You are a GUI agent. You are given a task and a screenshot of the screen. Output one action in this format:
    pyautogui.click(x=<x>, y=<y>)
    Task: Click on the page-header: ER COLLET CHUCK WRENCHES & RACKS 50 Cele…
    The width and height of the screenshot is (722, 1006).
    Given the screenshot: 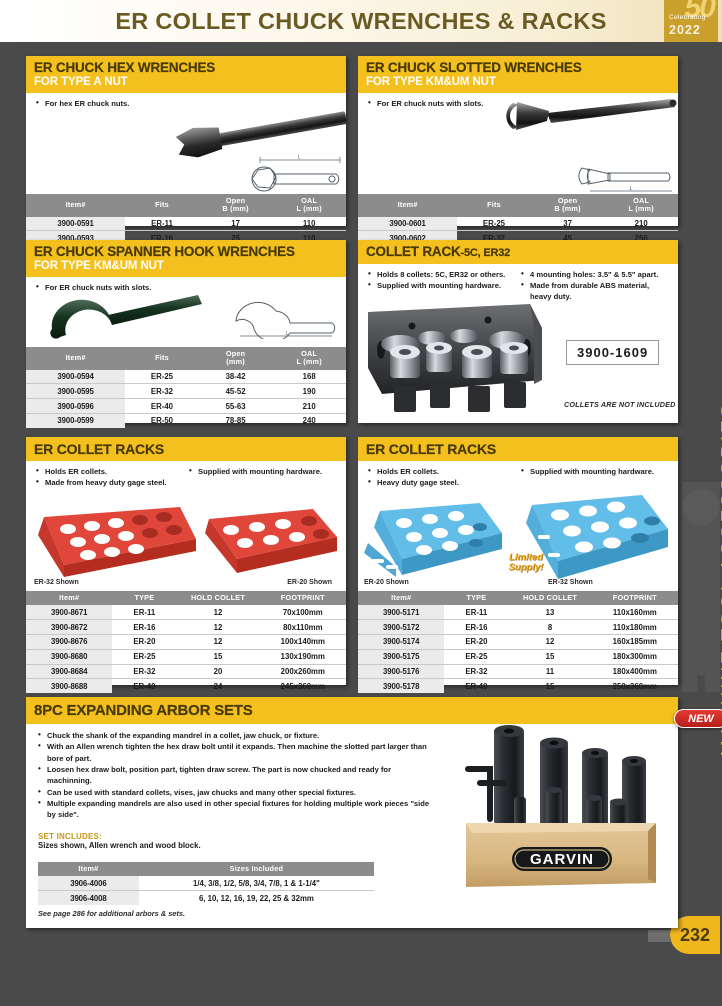 What is the action you would take?
    pyautogui.click(x=361, y=21)
    